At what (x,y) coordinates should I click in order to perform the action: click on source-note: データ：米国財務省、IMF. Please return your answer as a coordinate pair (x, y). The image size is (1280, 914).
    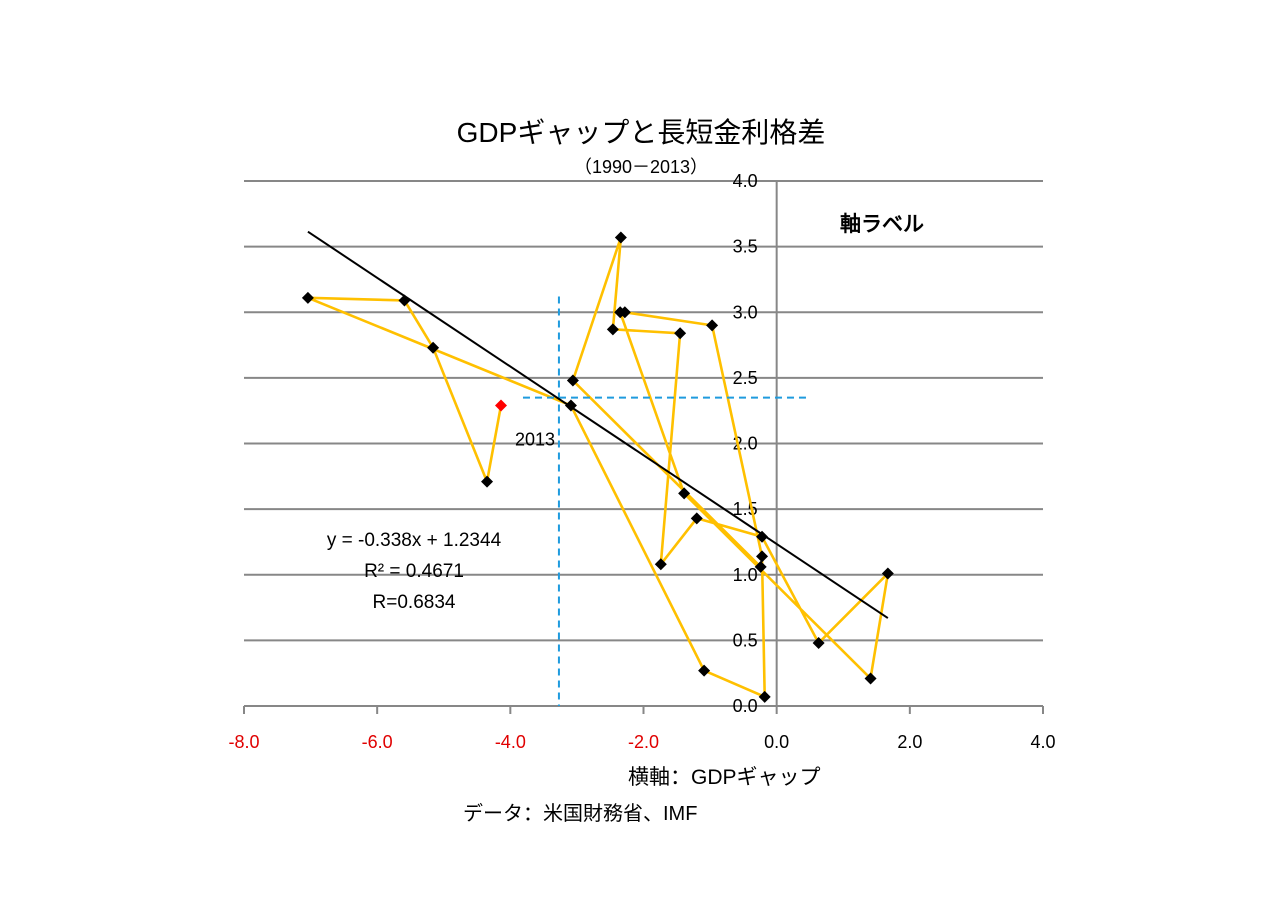
    Looking at the image, I should click on (580, 813).